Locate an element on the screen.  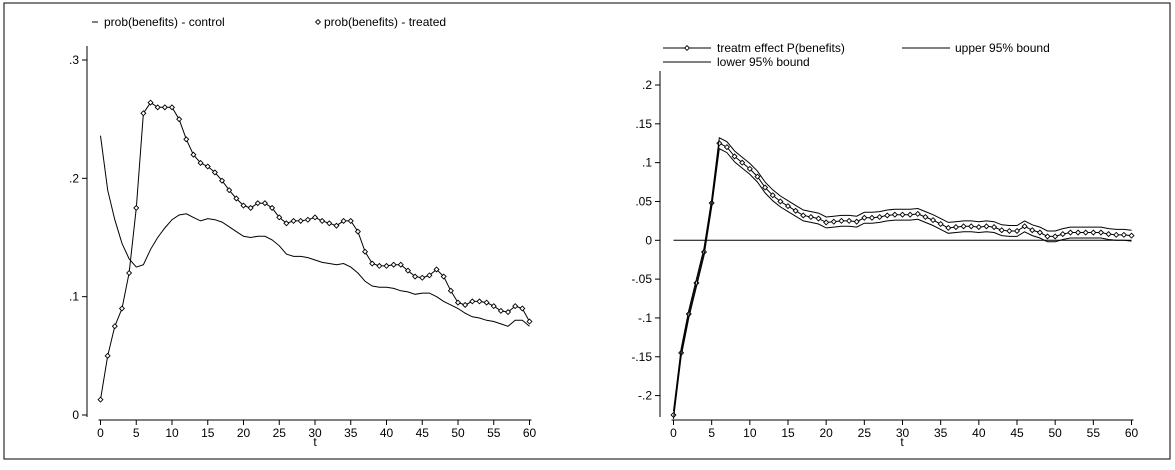
y-tick-label: -.05 is located at coordinates (641, 279).